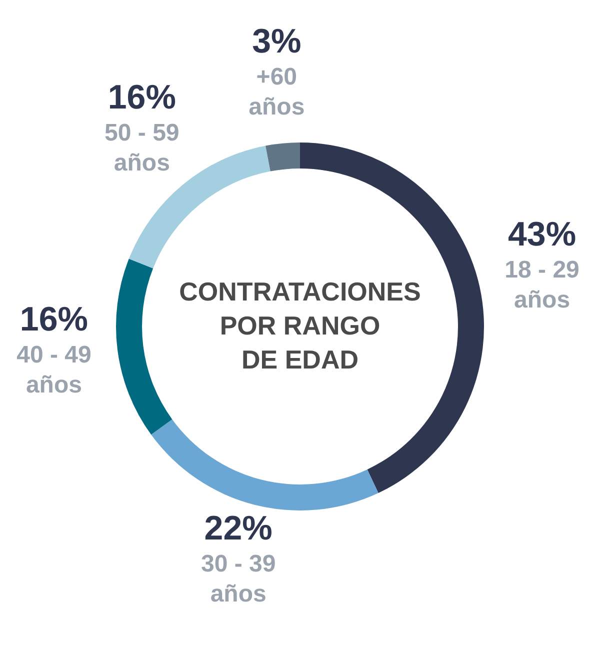 This screenshot has height=653, width=600. What do you see at coordinates (54, 370) in the screenshot?
I see `slice-label: 40 - 49 años` at bounding box center [54, 370].